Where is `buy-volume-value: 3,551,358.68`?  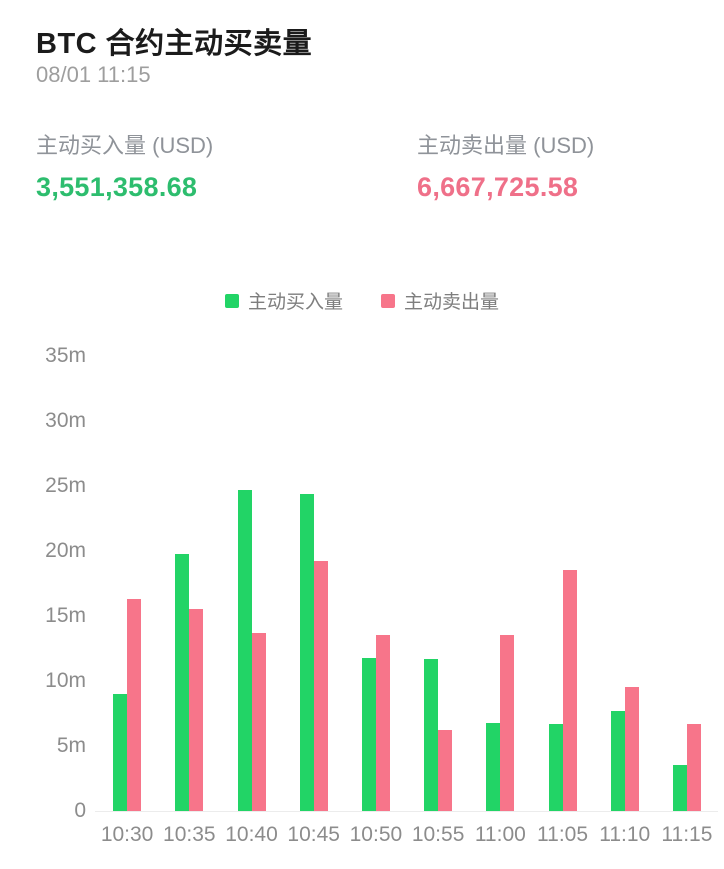
buy-volume-value: 3,551,358.68 is located at coordinates (117, 187).